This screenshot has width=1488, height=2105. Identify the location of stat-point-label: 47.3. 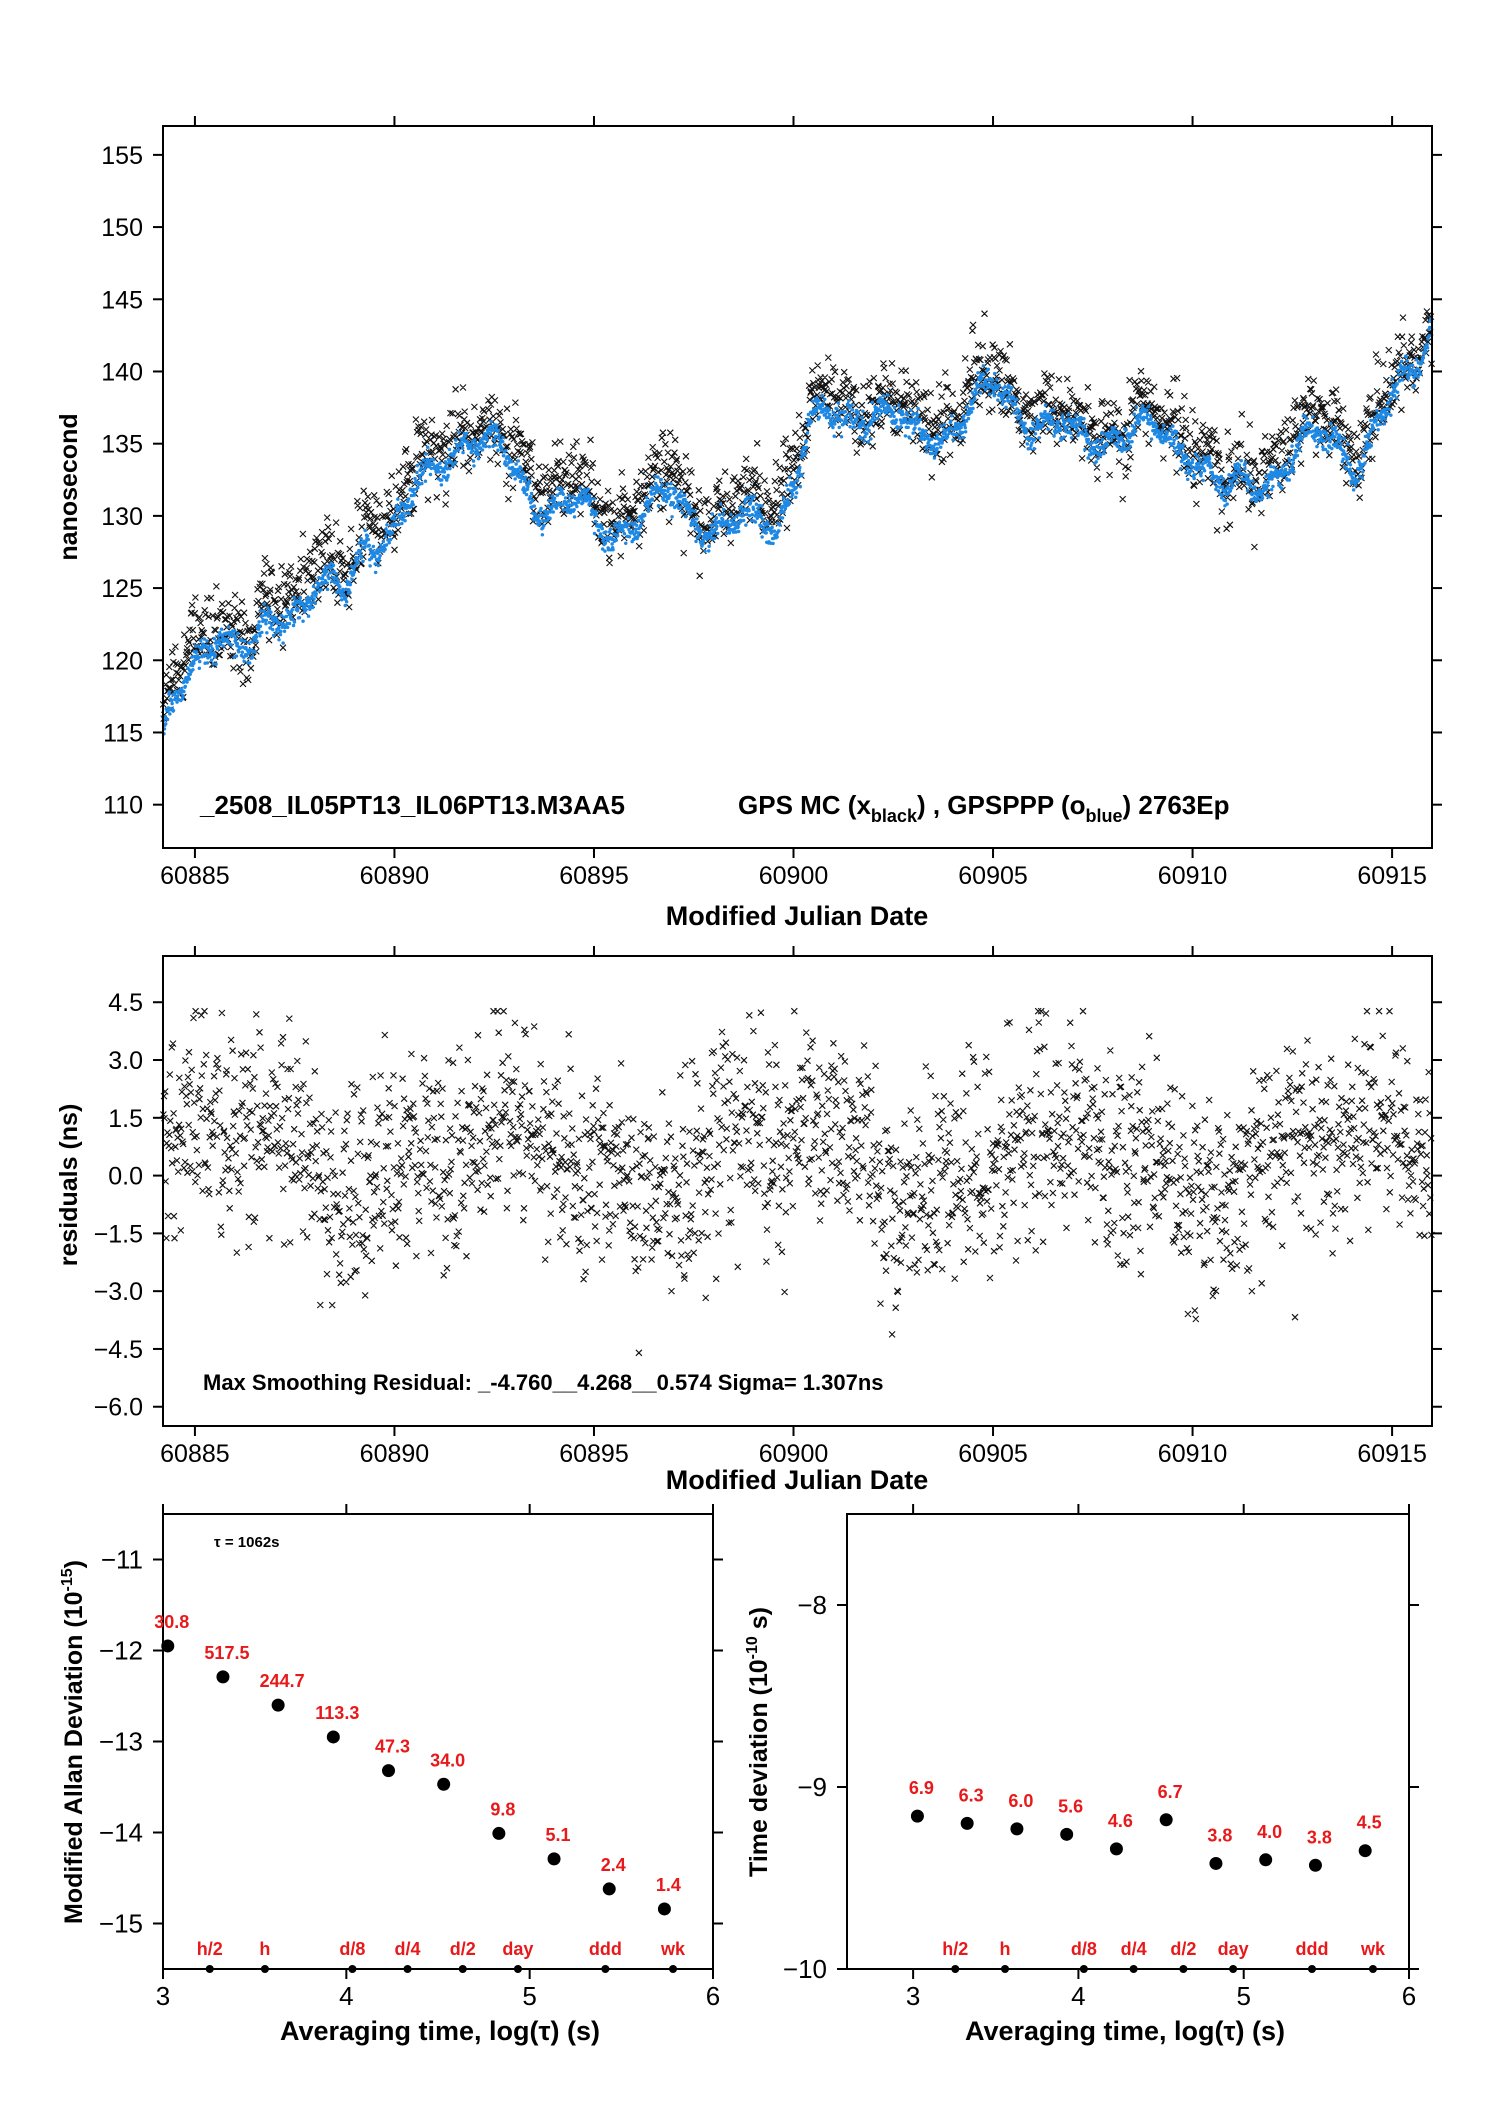
(392, 1747).